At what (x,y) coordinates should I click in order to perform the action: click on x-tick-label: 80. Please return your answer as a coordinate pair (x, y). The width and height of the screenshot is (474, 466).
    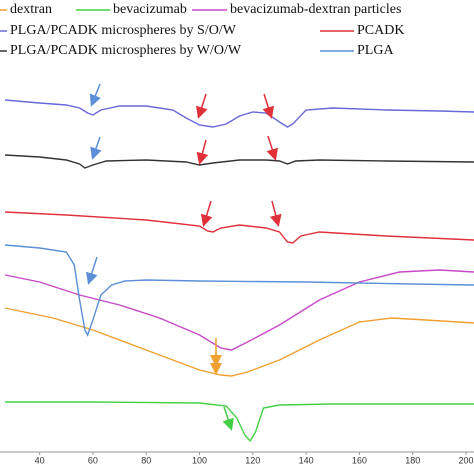
    Looking at the image, I should click on (146, 460).